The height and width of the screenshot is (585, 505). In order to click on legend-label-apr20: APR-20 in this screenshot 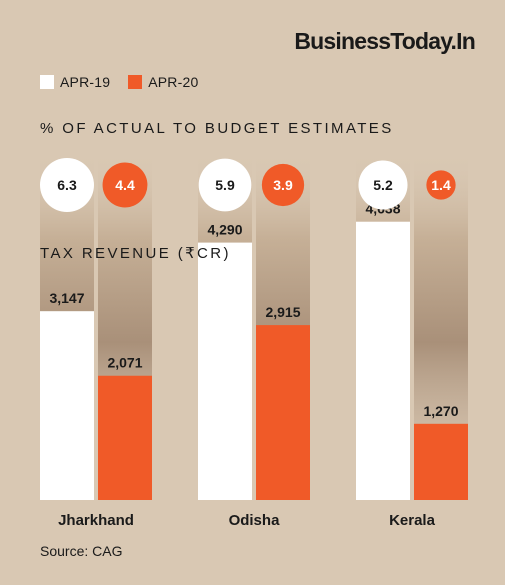, I will do `click(173, 82)`.